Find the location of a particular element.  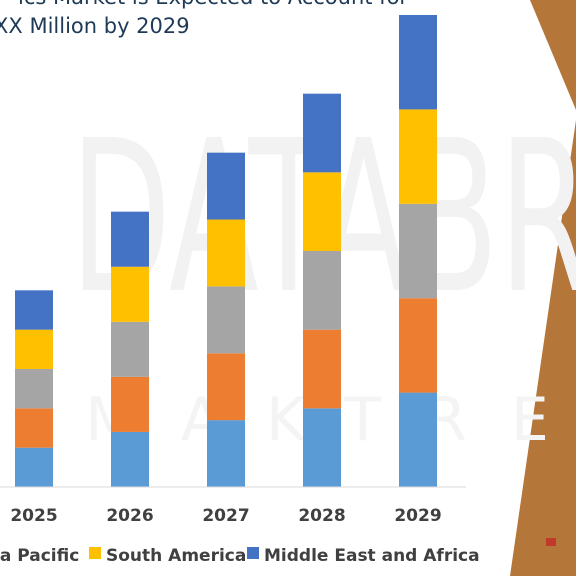

legend-swatch-middle-east-africa is located at coordinates (253, 553).